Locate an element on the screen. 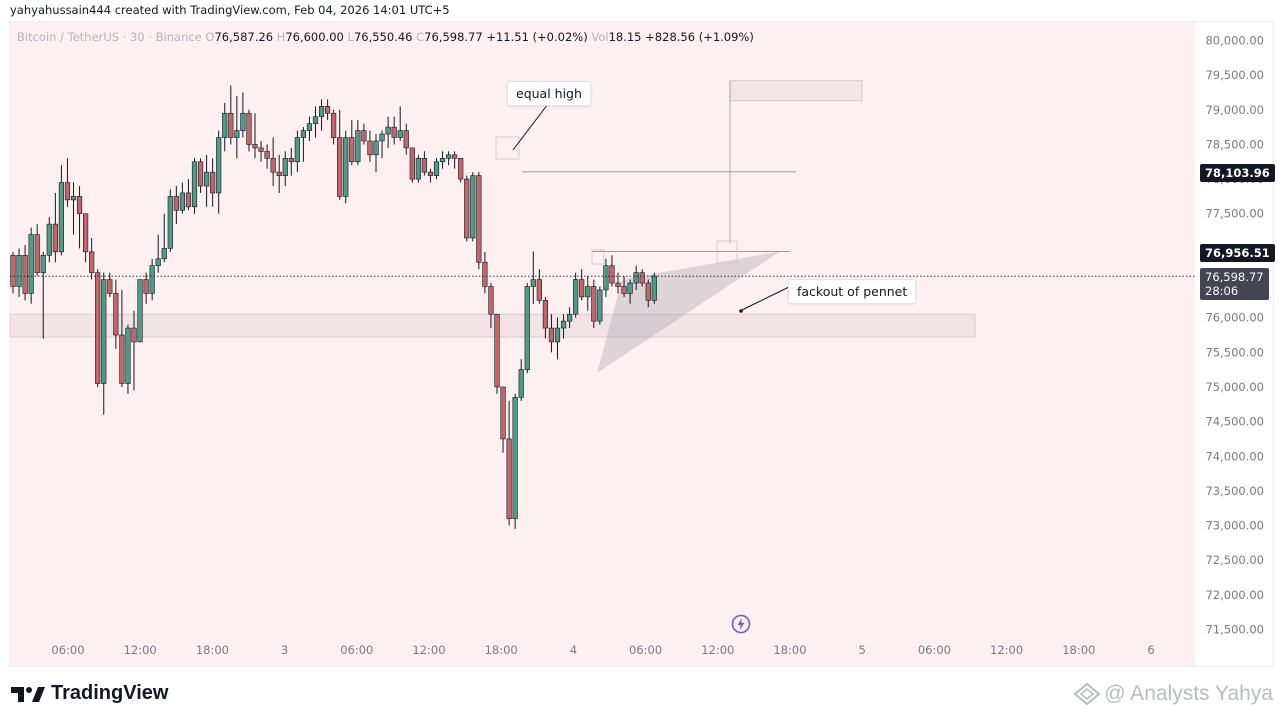 The width and height of the screenshot is (1281, 720). annotation-fakeout: fackout of pennet is located at coordinates (852, 291).